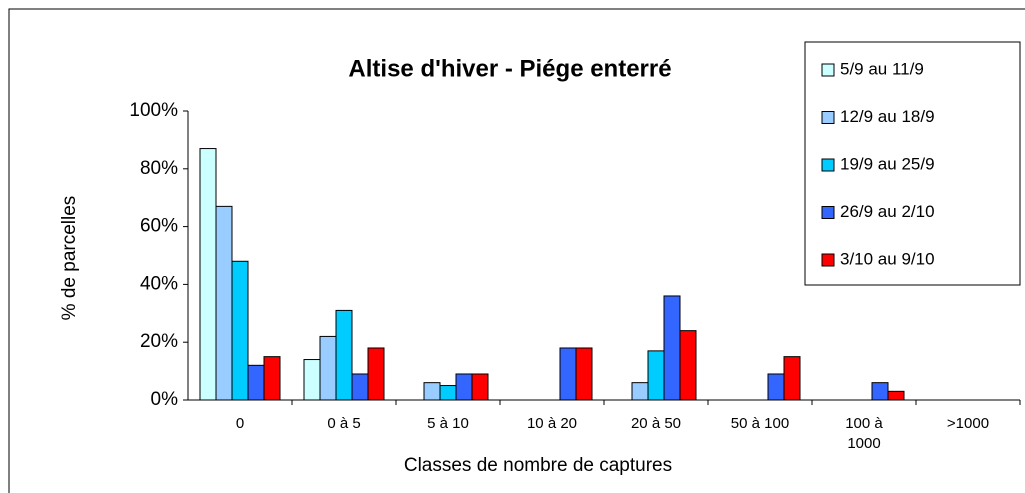 The height and width of the screenshot is (493, 1025). What do you see at coordinates (159, 226) in the screenshot?
I see `y-tick-label: 60%` at bounding box center [159, 226].